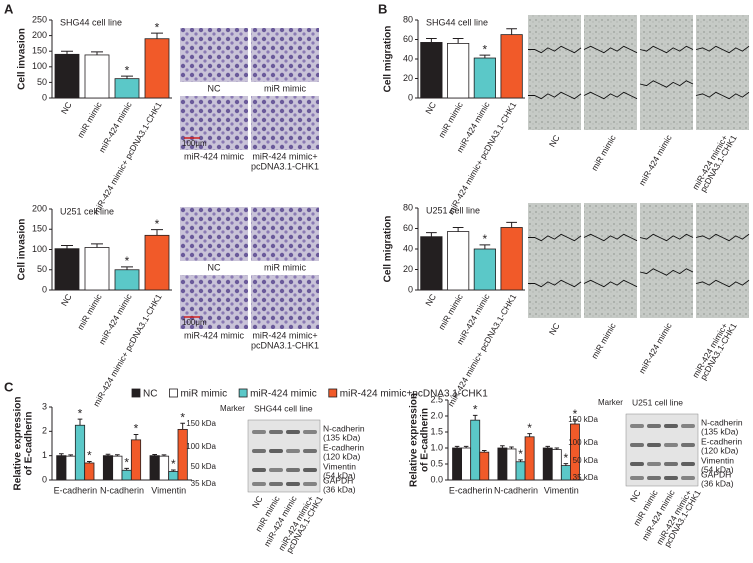 This screenshot has height=563, width=753. Describe the element at coordinates (39, 51) in the screenshot. I see `y-tick-label: 150` at that location.